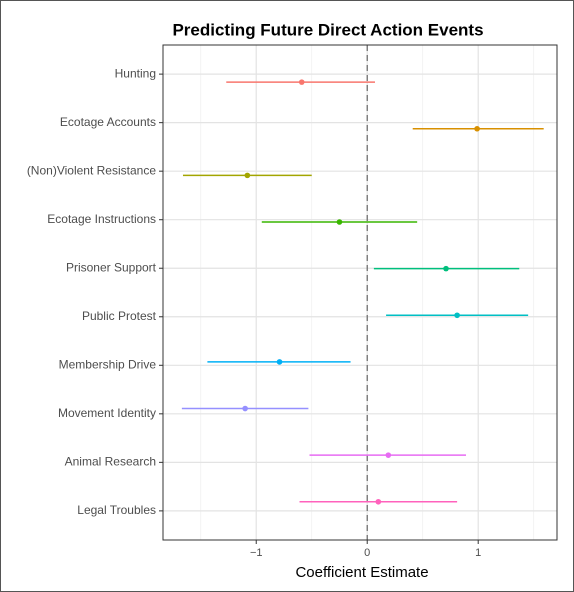 The height and width of the screenshot is (592, 574). I want to click on x-axis-label: Coefficient Estimate, so click(361, 572).